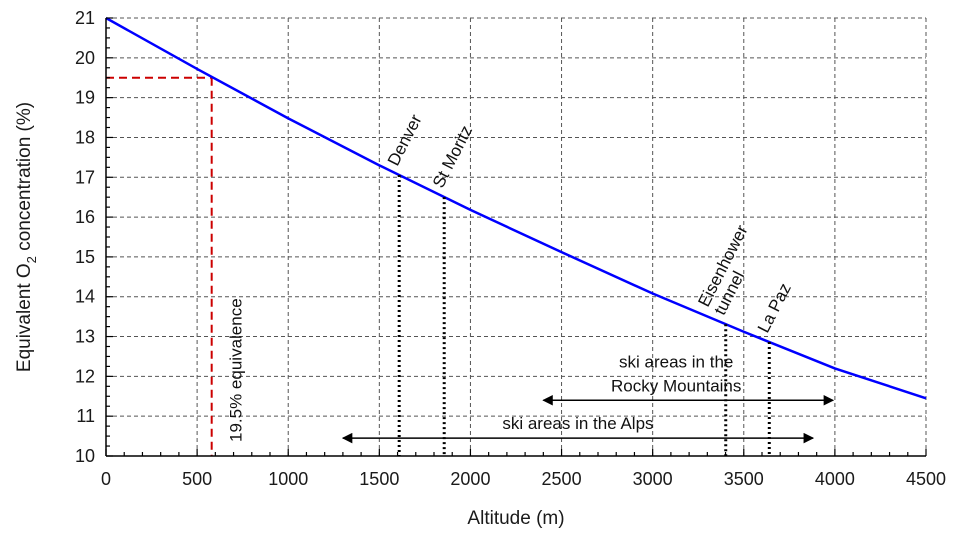  I want to click on place-label-text: La Paz, so click(774, 308).